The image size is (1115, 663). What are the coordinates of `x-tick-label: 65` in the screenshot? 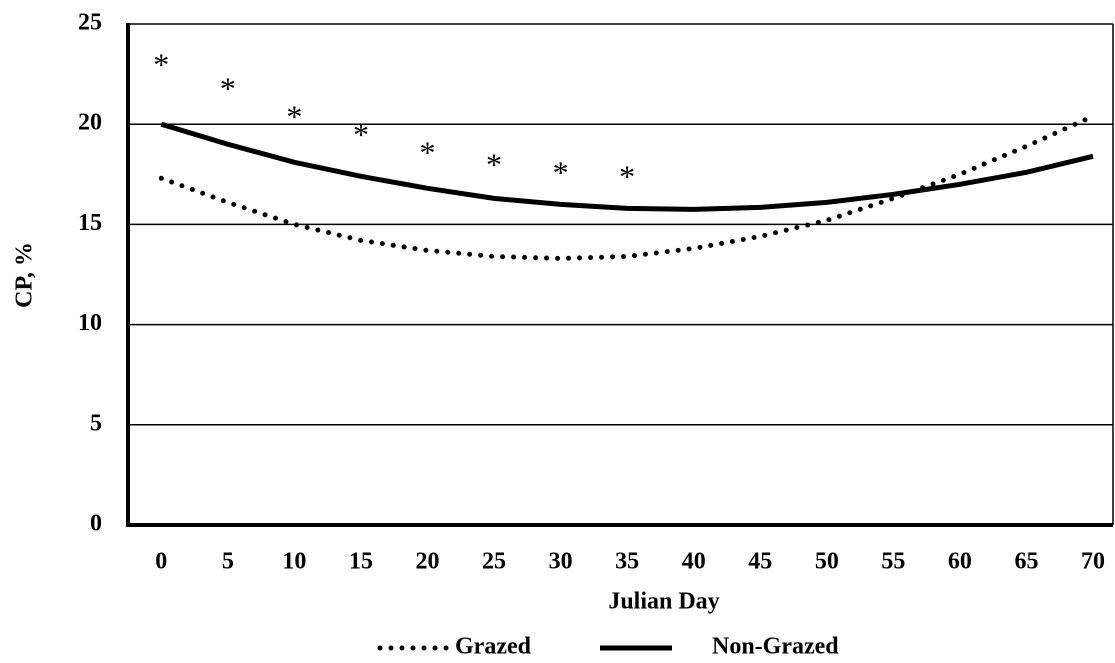 It's located at (1026, 562).